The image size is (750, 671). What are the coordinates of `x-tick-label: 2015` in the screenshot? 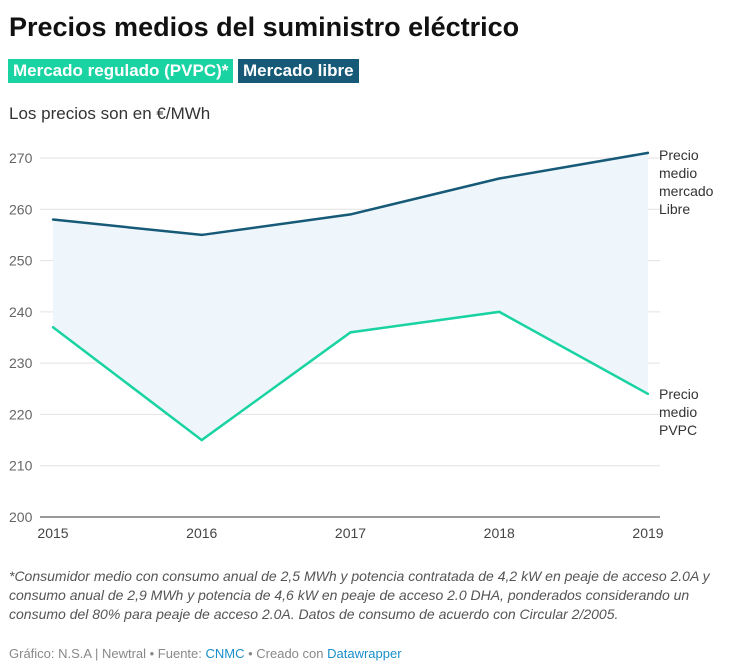 It's located at (52, 533).